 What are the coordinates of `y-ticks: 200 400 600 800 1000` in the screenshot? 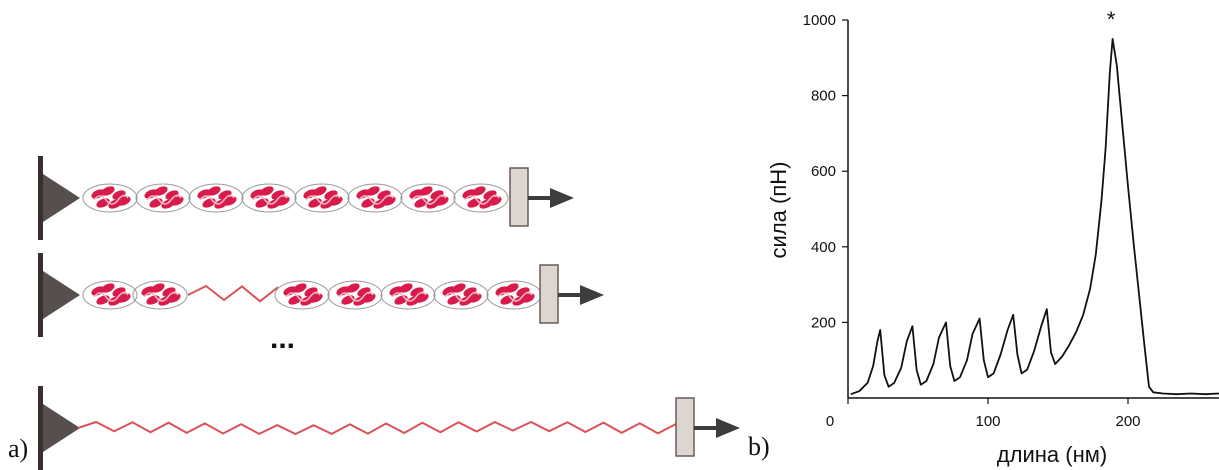 It's located at (825, 171).